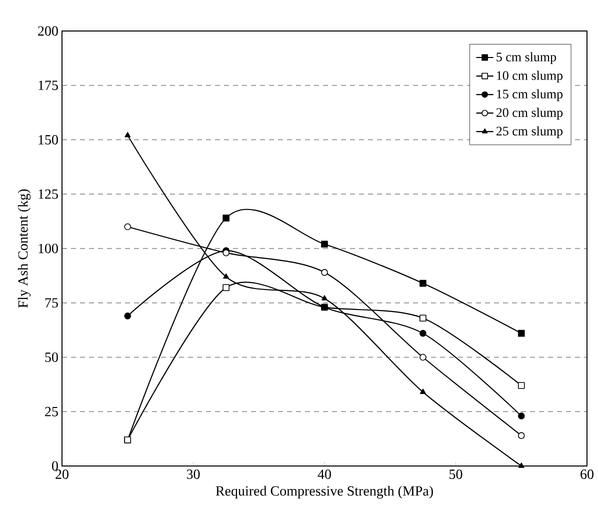  What do you see at coordinates (51, 357) in the screenshot?
I see `y-tick-label: 50` at bounding box center [51, 357].